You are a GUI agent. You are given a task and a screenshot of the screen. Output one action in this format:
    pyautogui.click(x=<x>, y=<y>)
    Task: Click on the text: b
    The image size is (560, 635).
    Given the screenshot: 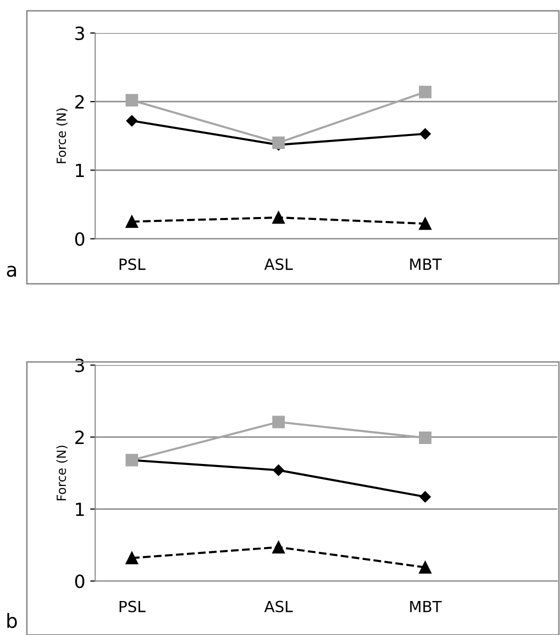 What is the action you would take?
    pyautogui.click(x=12, y=620)
    